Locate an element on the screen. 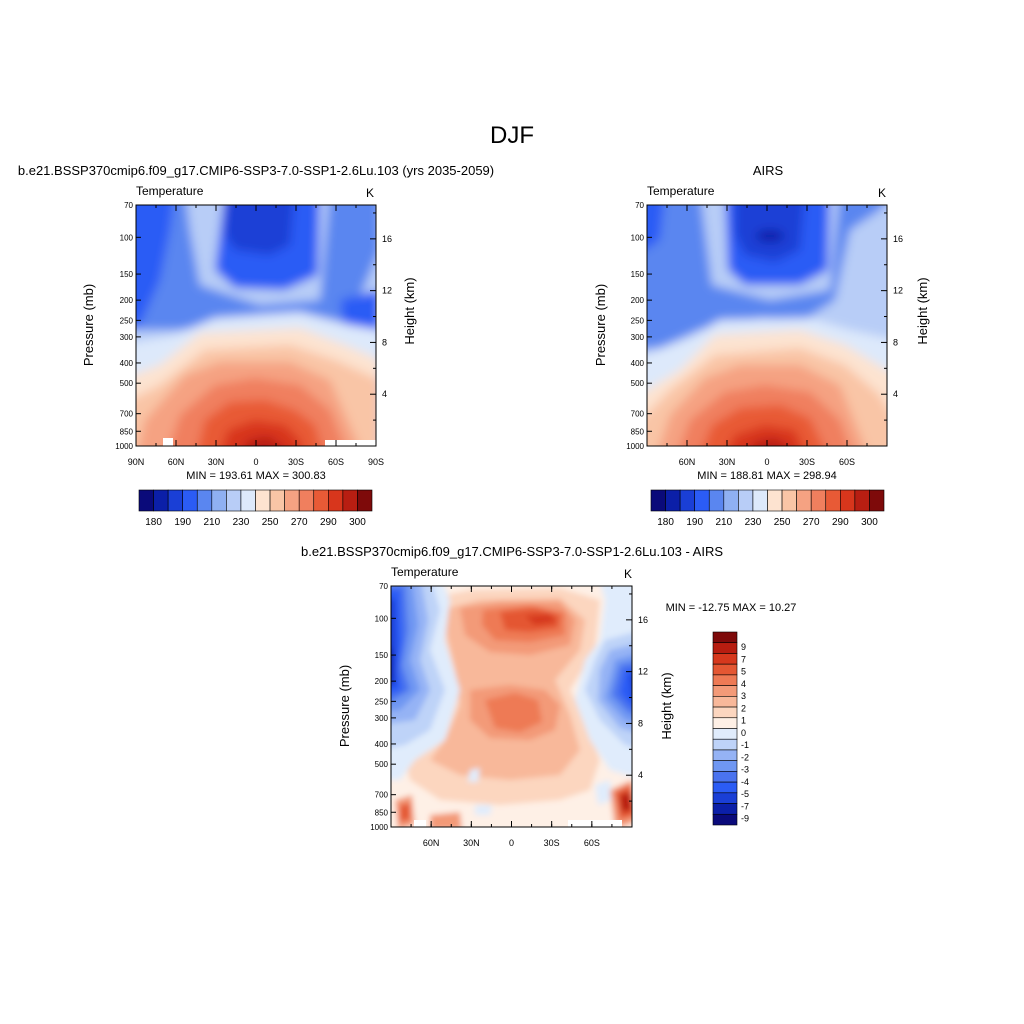  panel-diff-y-axis: 70 100 150 200 250 300 400 500 700 850 1000 4 8 12 16 is located at coordinates (509, 707).